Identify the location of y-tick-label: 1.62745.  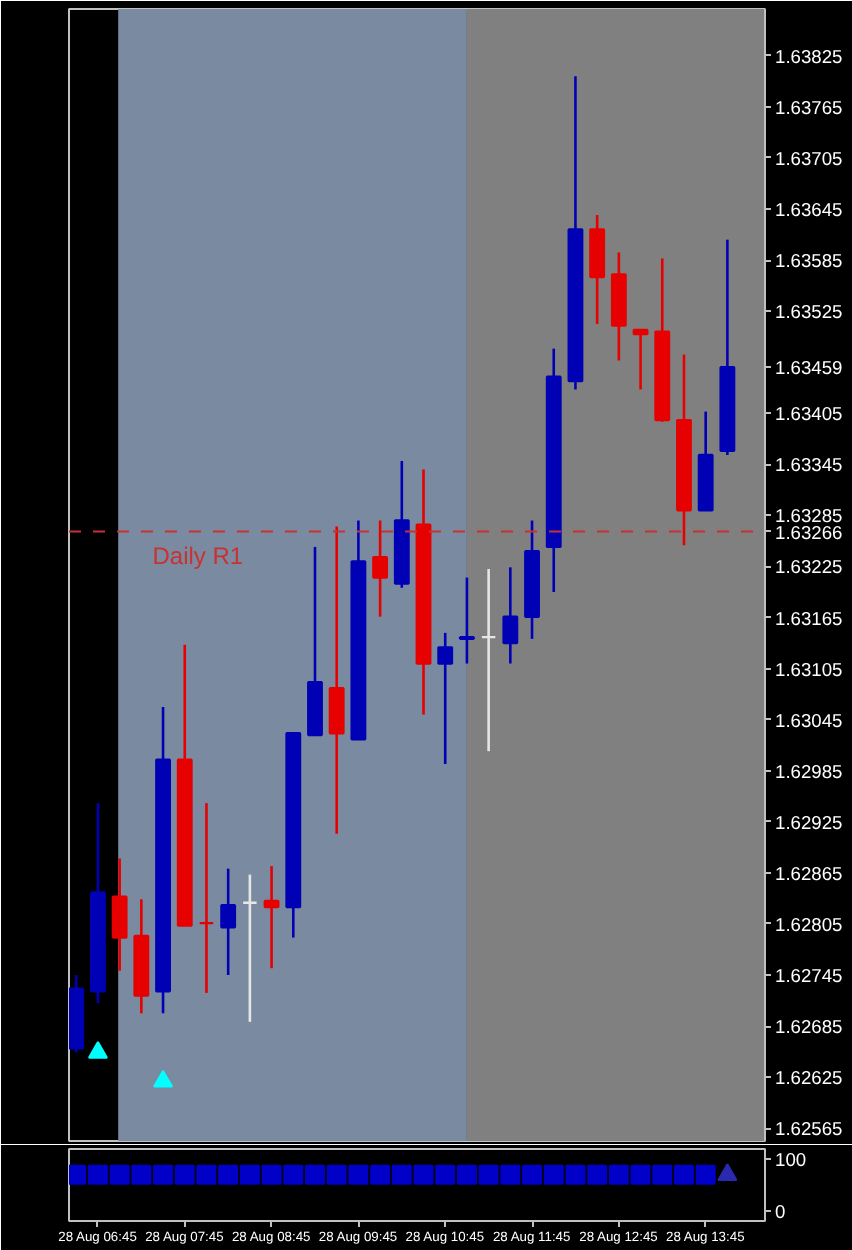
(809, 976).